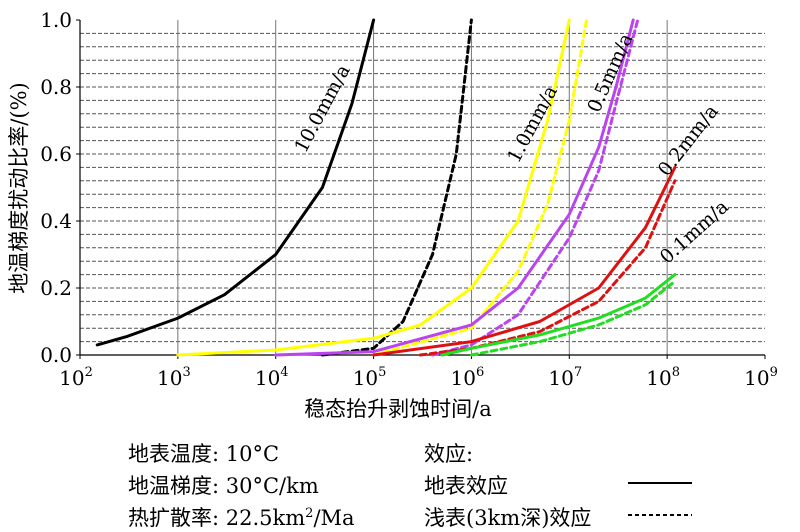 The image size is (800, 532). Describe the element at coordinates (56, 20) in the screenshot. I see `y-tick-label: 1.0` at that location.